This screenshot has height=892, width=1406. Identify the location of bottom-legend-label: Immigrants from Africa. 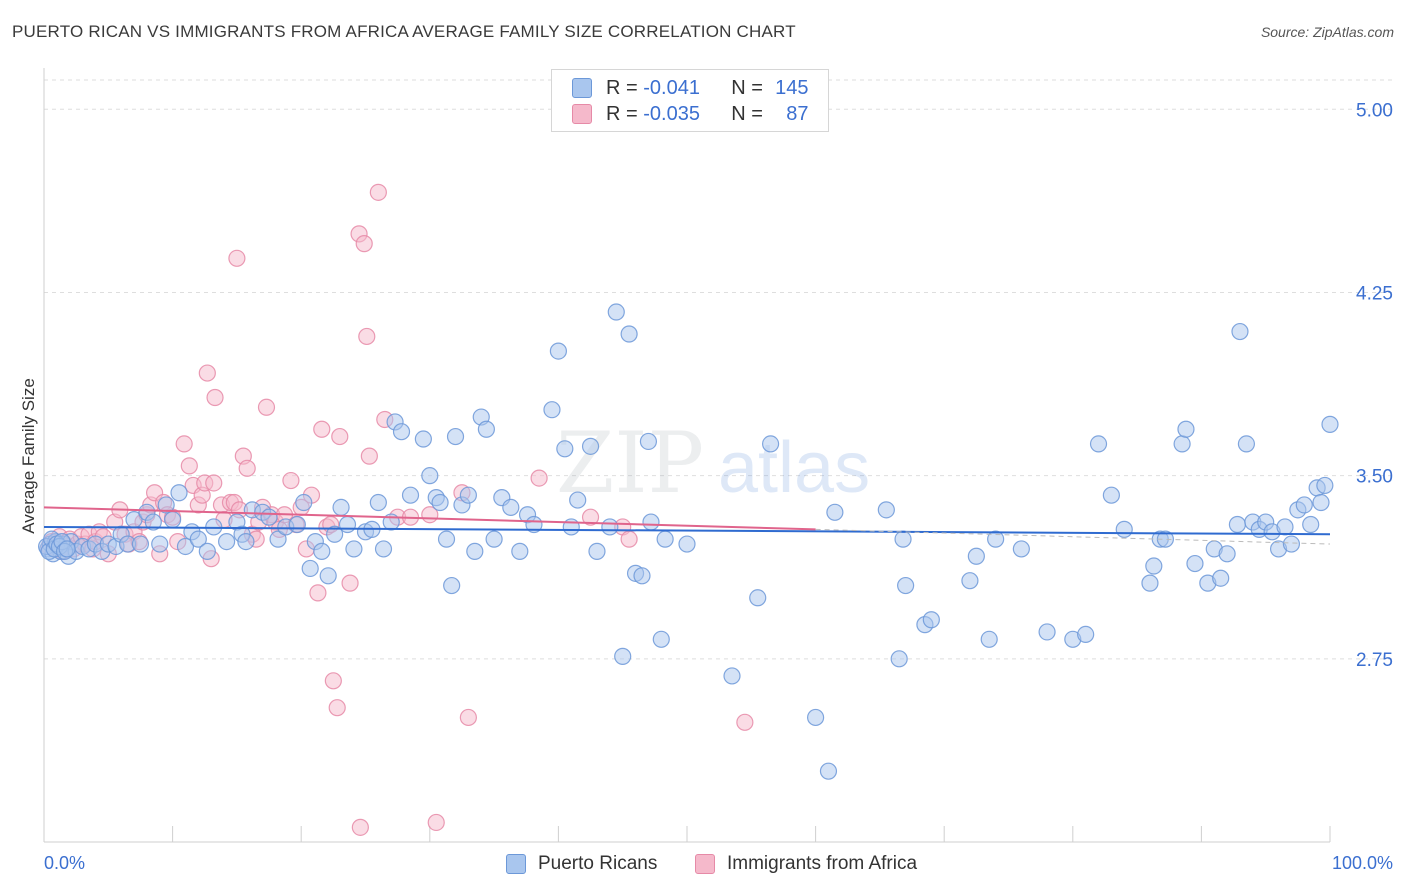
(822, 863).